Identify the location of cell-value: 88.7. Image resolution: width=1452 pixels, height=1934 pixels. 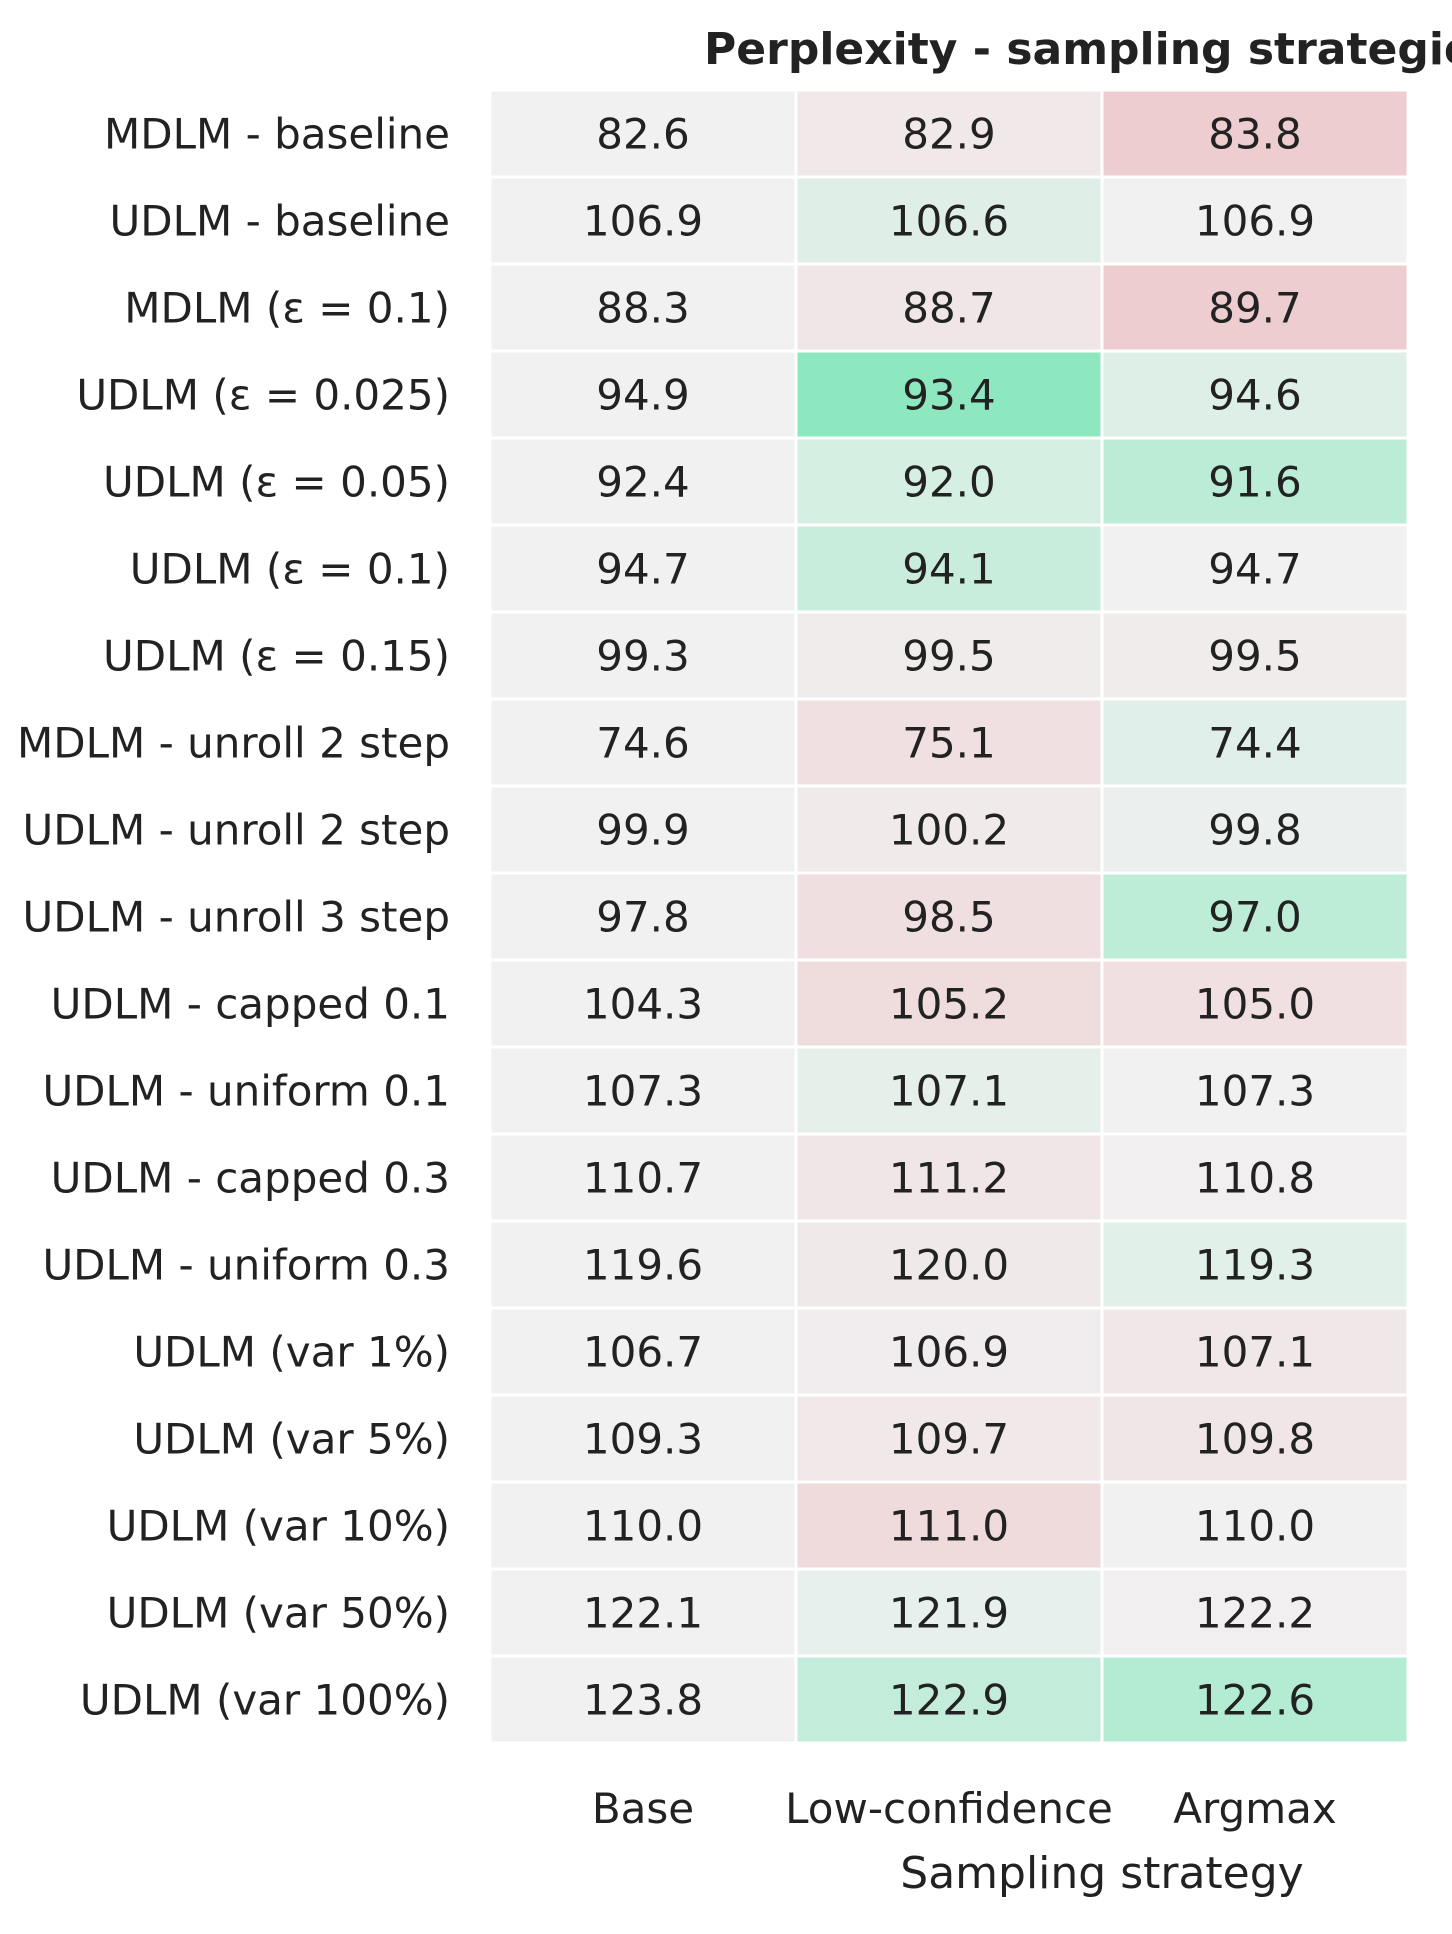
(949, 308).